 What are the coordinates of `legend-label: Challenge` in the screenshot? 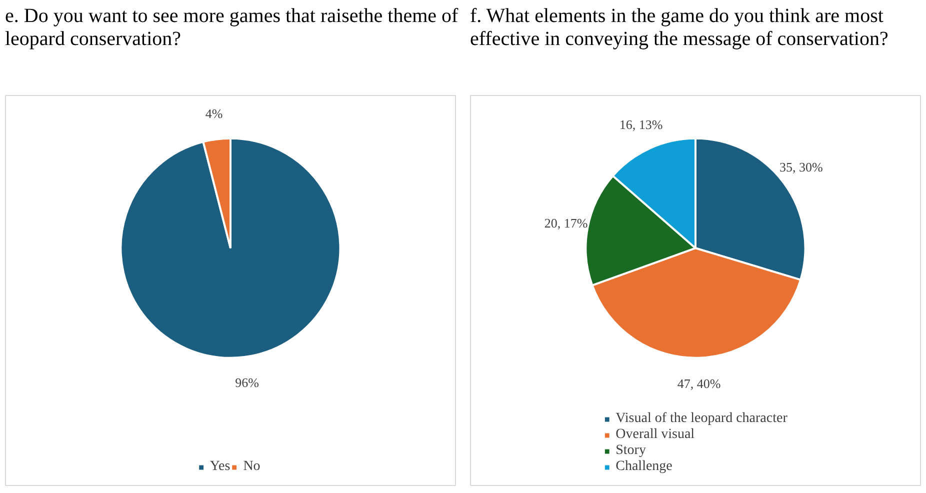 It's located at (644, 467).